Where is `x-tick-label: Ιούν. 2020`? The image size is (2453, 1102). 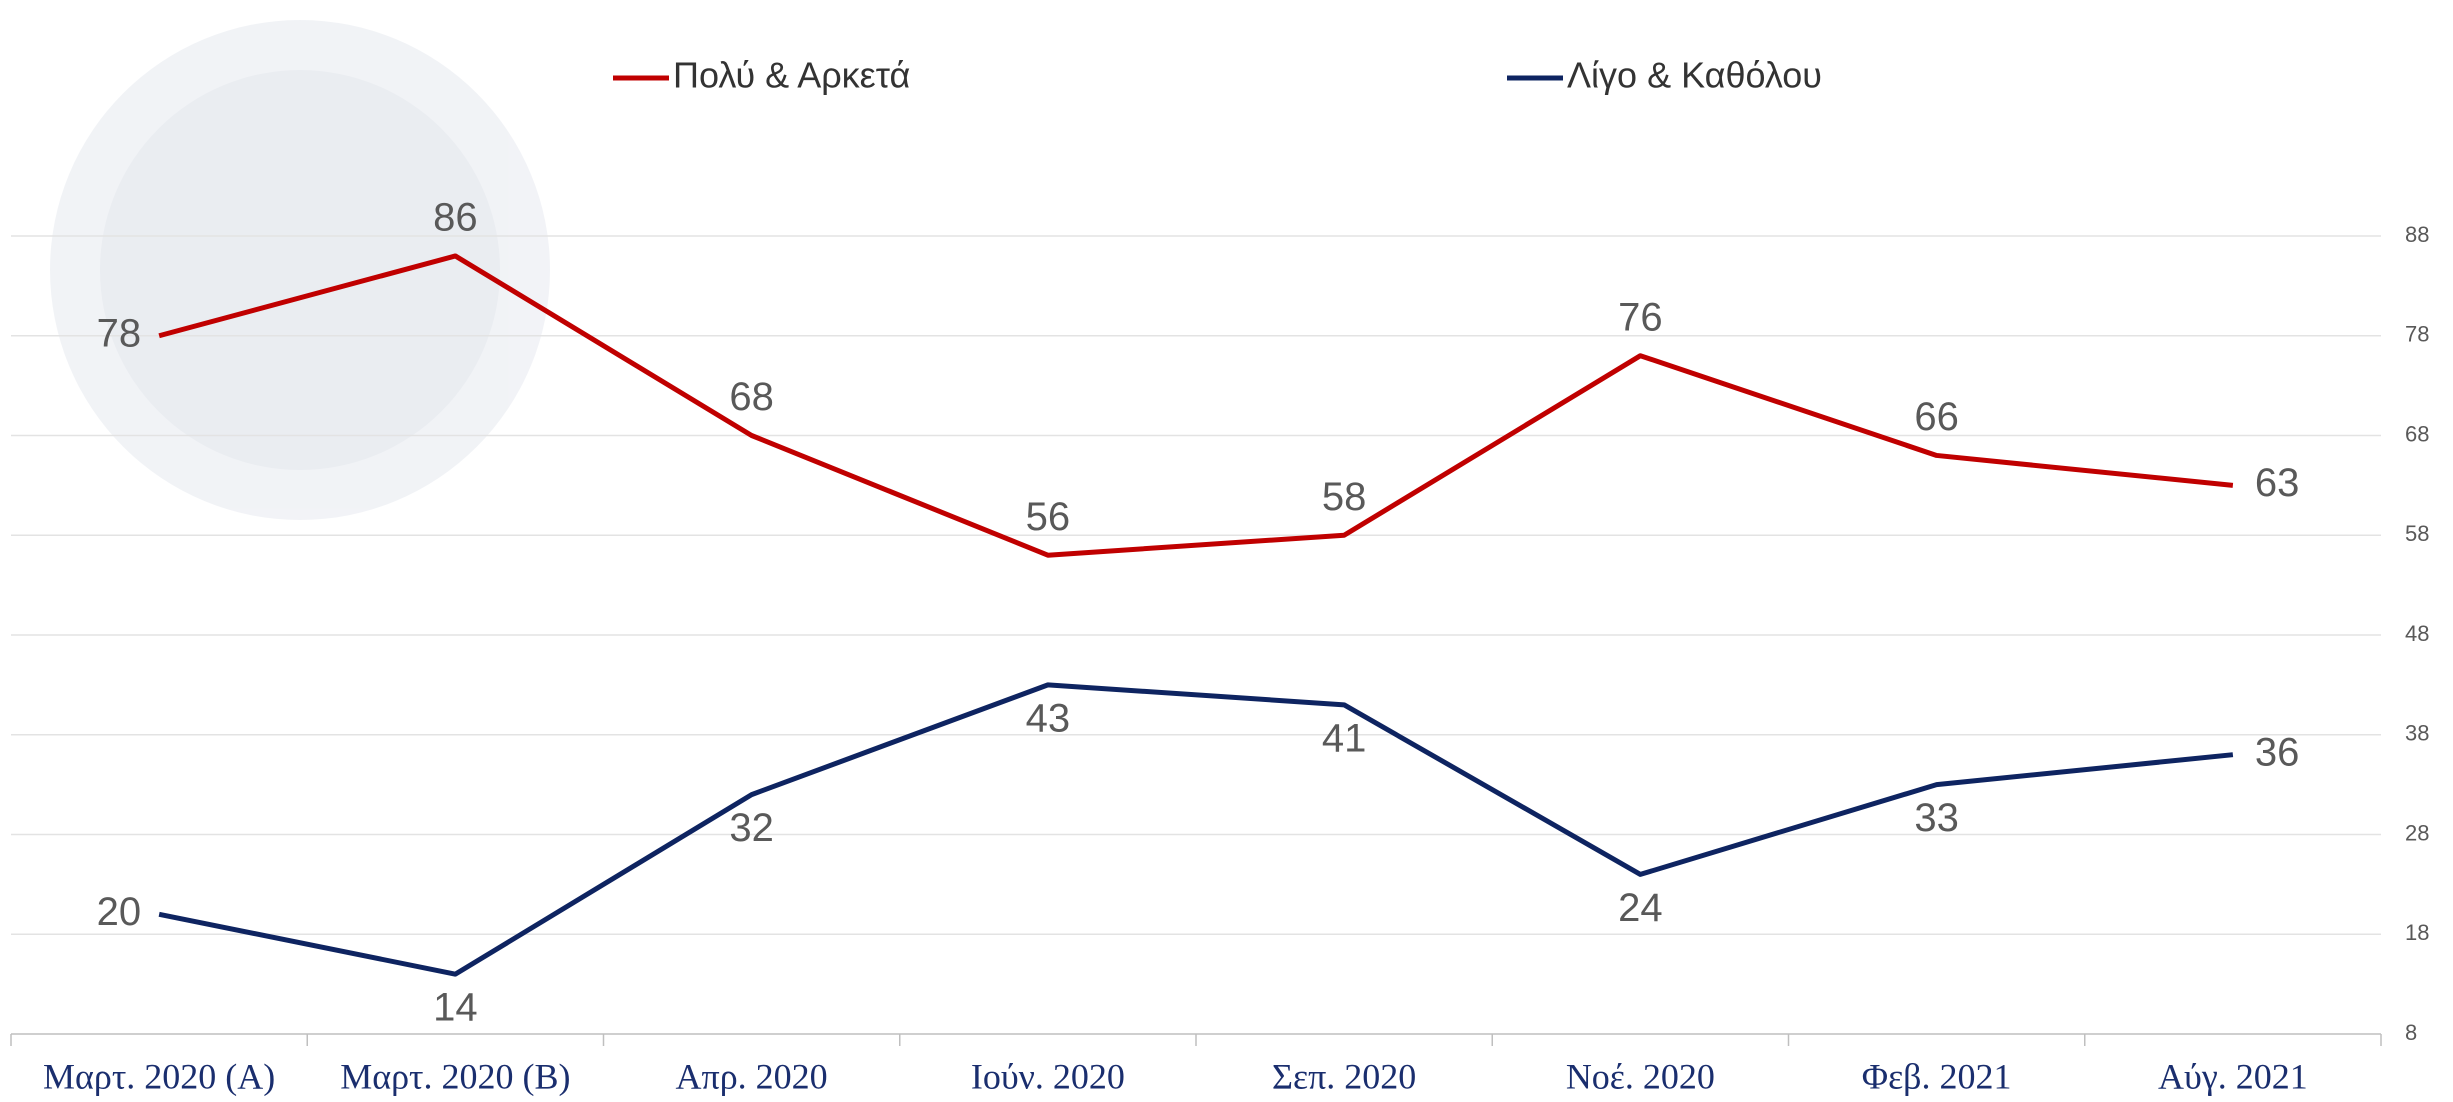
x-tick-label: Ιούν. 2020 is located at coordinates (1048, 1076).